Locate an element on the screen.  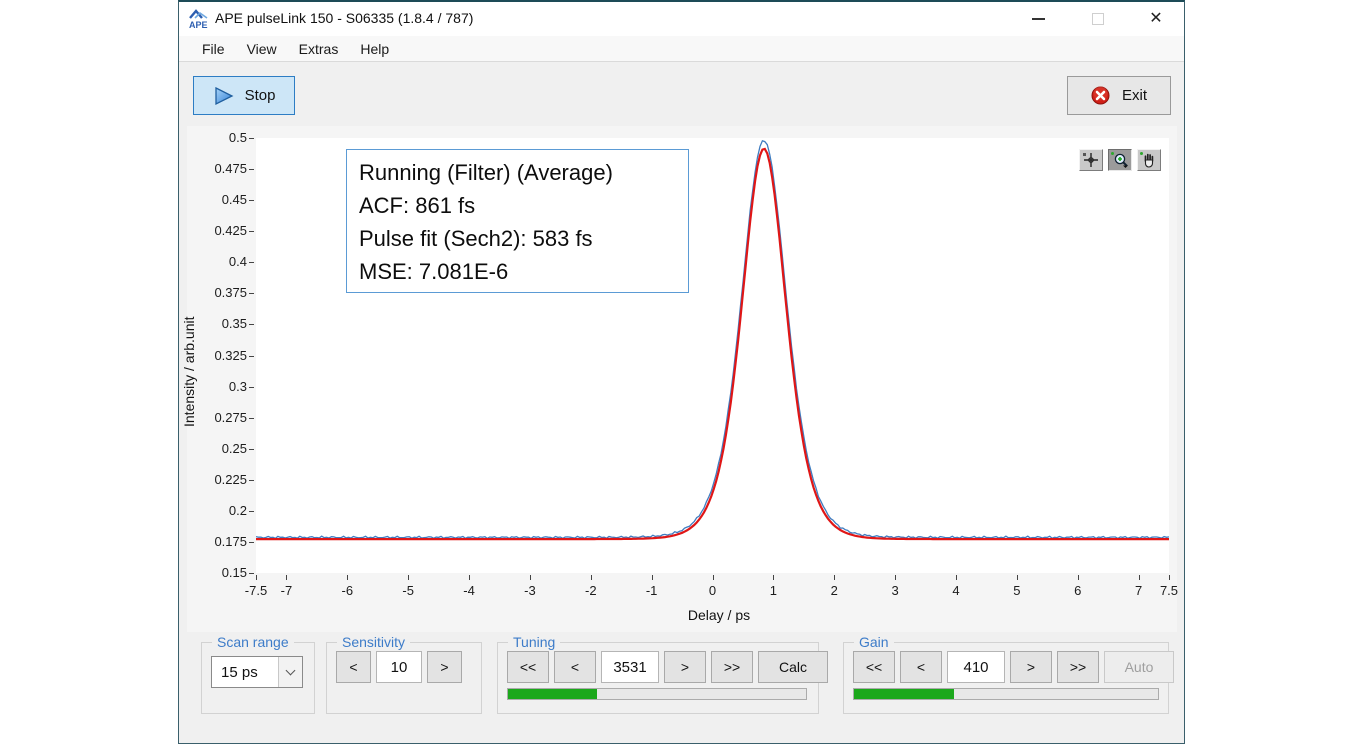
tuning-input is located at coordinates (630, 667).